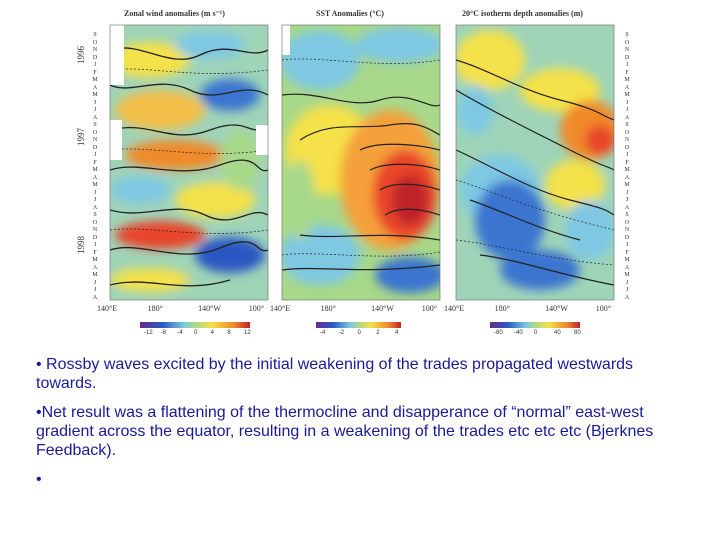 Image resolution: width=720 pixels, height=540 pixels. What do you see at coordinates (577, 333) in the screenshot?
I see `colorbar-tick-label: 80` at bounding box center [577, 333].